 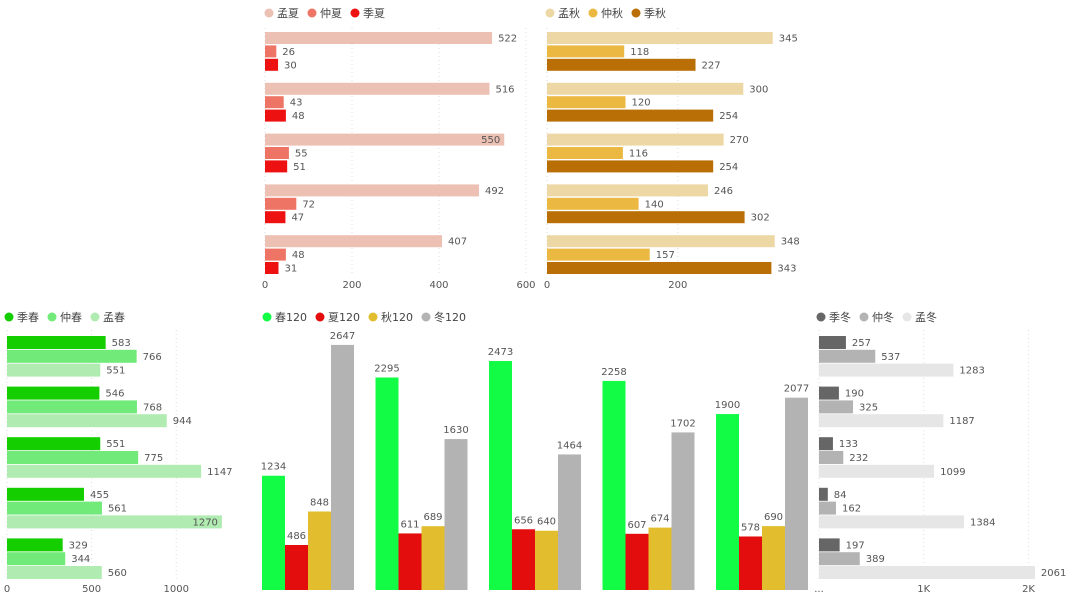 I want to click on data-label-spring-2-3: 1270, so click(x=204, y=522).